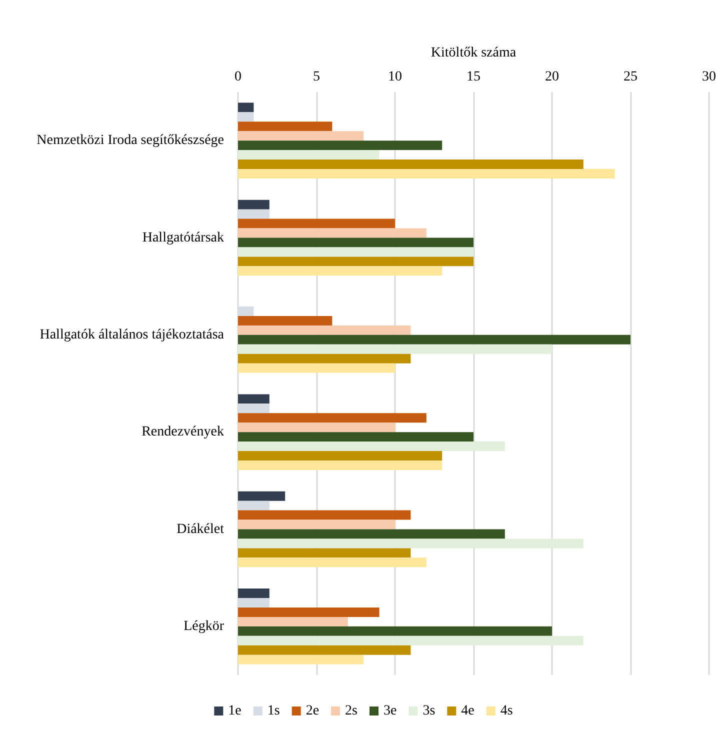 Image resolution: width=727 pixels, height=733 pixels. I want to click on legend-label: 3e, so click(390, 711).